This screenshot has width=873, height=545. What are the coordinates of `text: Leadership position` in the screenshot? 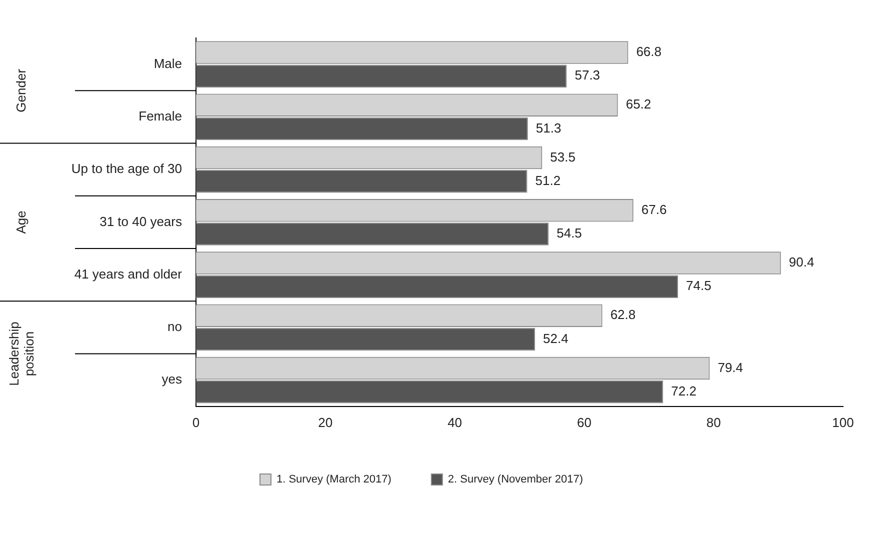 It's located at (21, 354).